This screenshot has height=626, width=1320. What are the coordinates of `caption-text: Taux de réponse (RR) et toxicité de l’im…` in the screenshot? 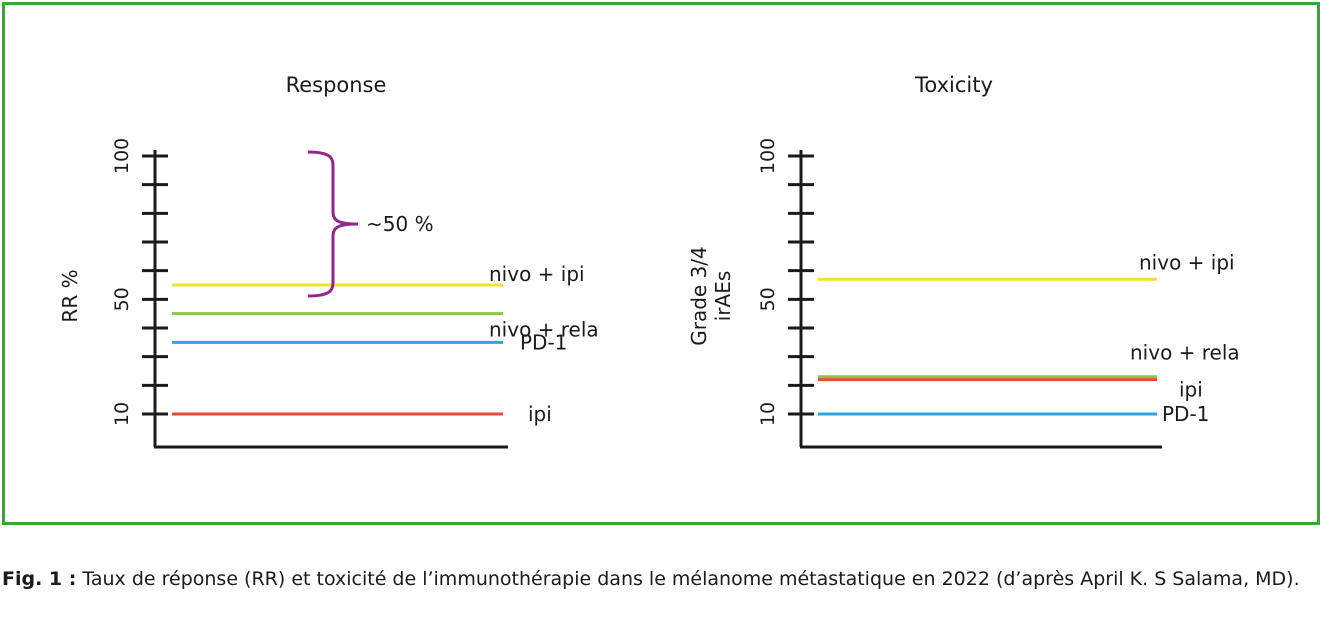 It's located at (688, 579).